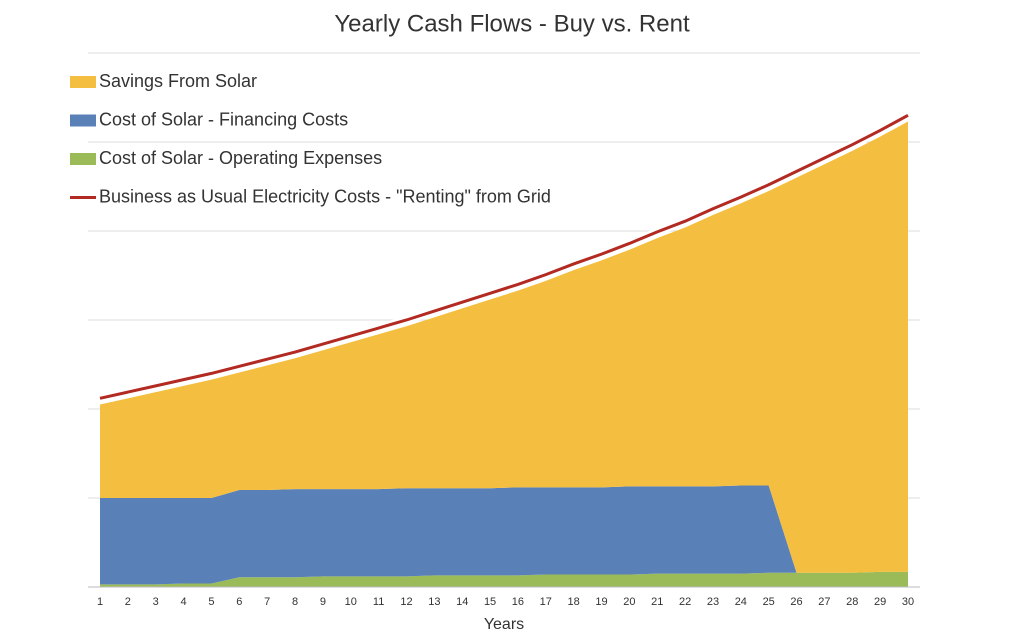 Image resolution: width=1024 pixels, height=644 pixels. I want to click on x-tick-label: 7, so click(267, 602).